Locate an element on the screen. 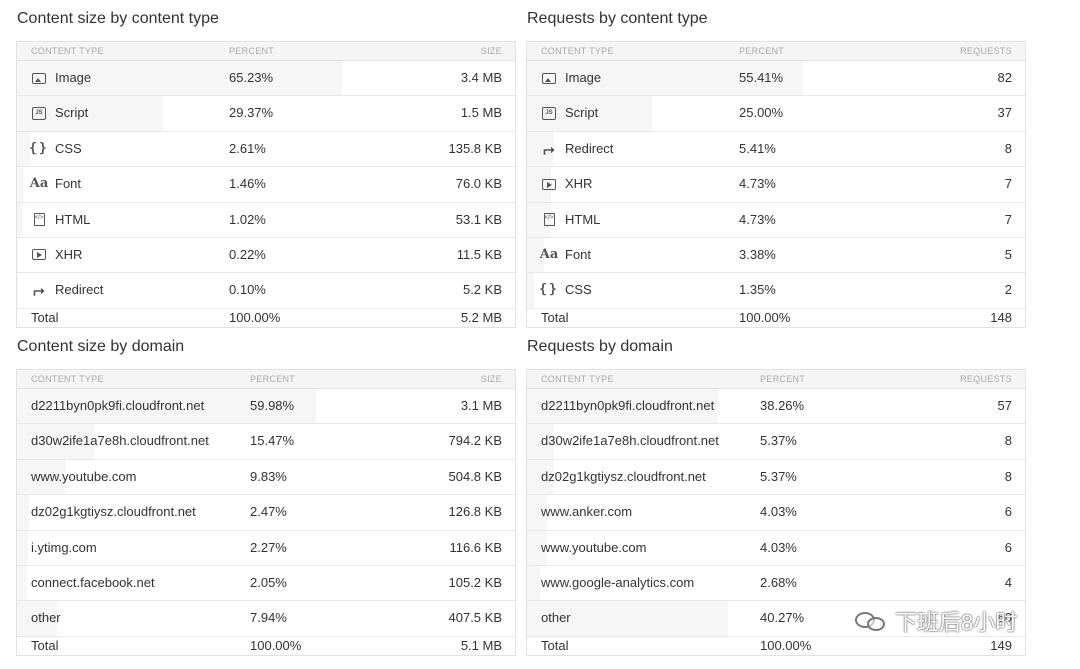  row-percent: 4.73% is located at coordinates (757, 184).